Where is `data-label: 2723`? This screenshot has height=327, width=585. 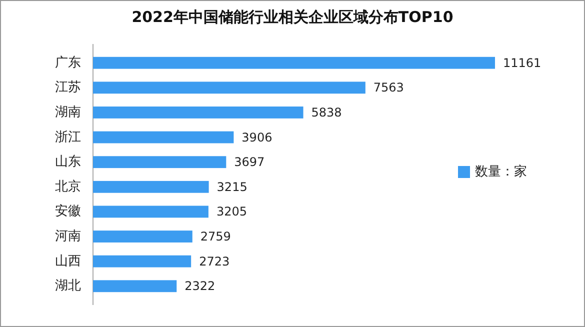 data-label: 2723 is located at coordinates (214, 261).